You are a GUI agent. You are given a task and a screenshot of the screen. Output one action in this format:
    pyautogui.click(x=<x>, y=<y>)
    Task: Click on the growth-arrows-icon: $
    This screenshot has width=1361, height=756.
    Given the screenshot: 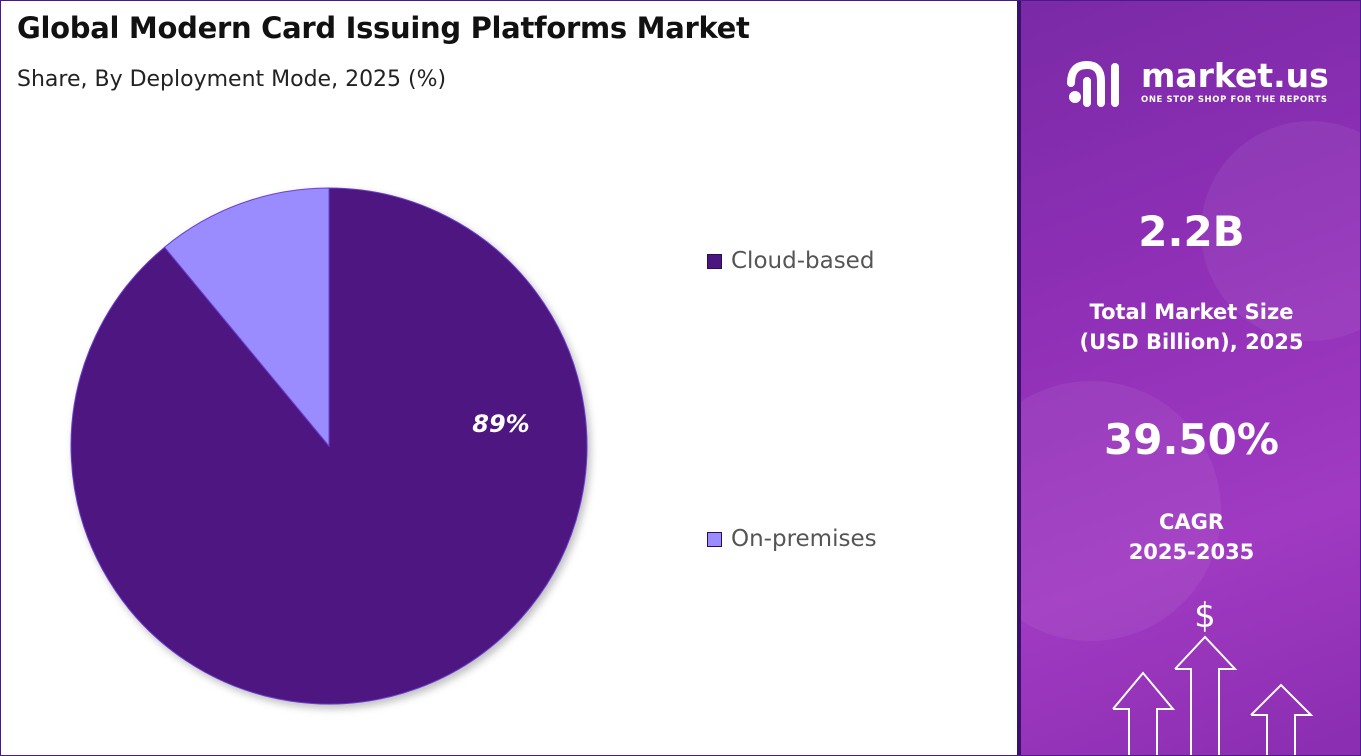 What is the action you would take?
    pyautogui.click(x=1213, y=676)
    